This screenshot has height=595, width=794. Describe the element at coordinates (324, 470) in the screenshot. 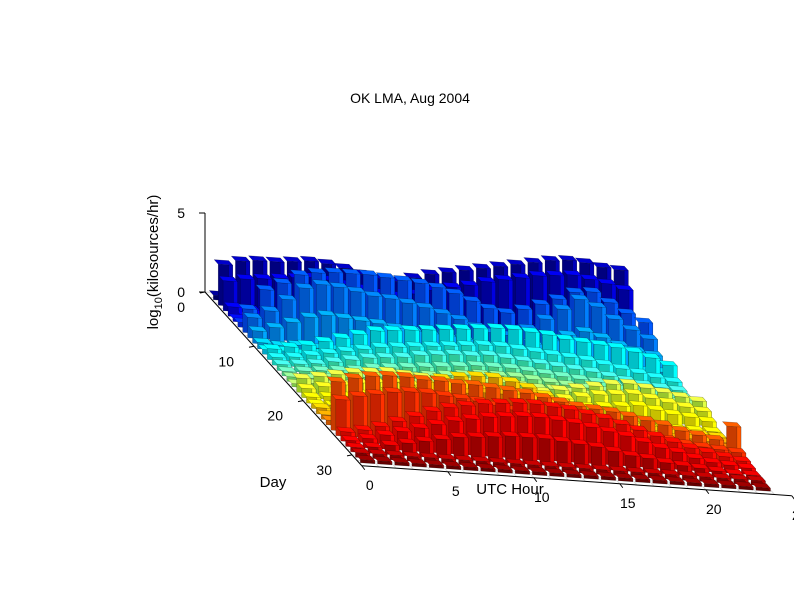

I see `y-tick-label: 30` at that location.